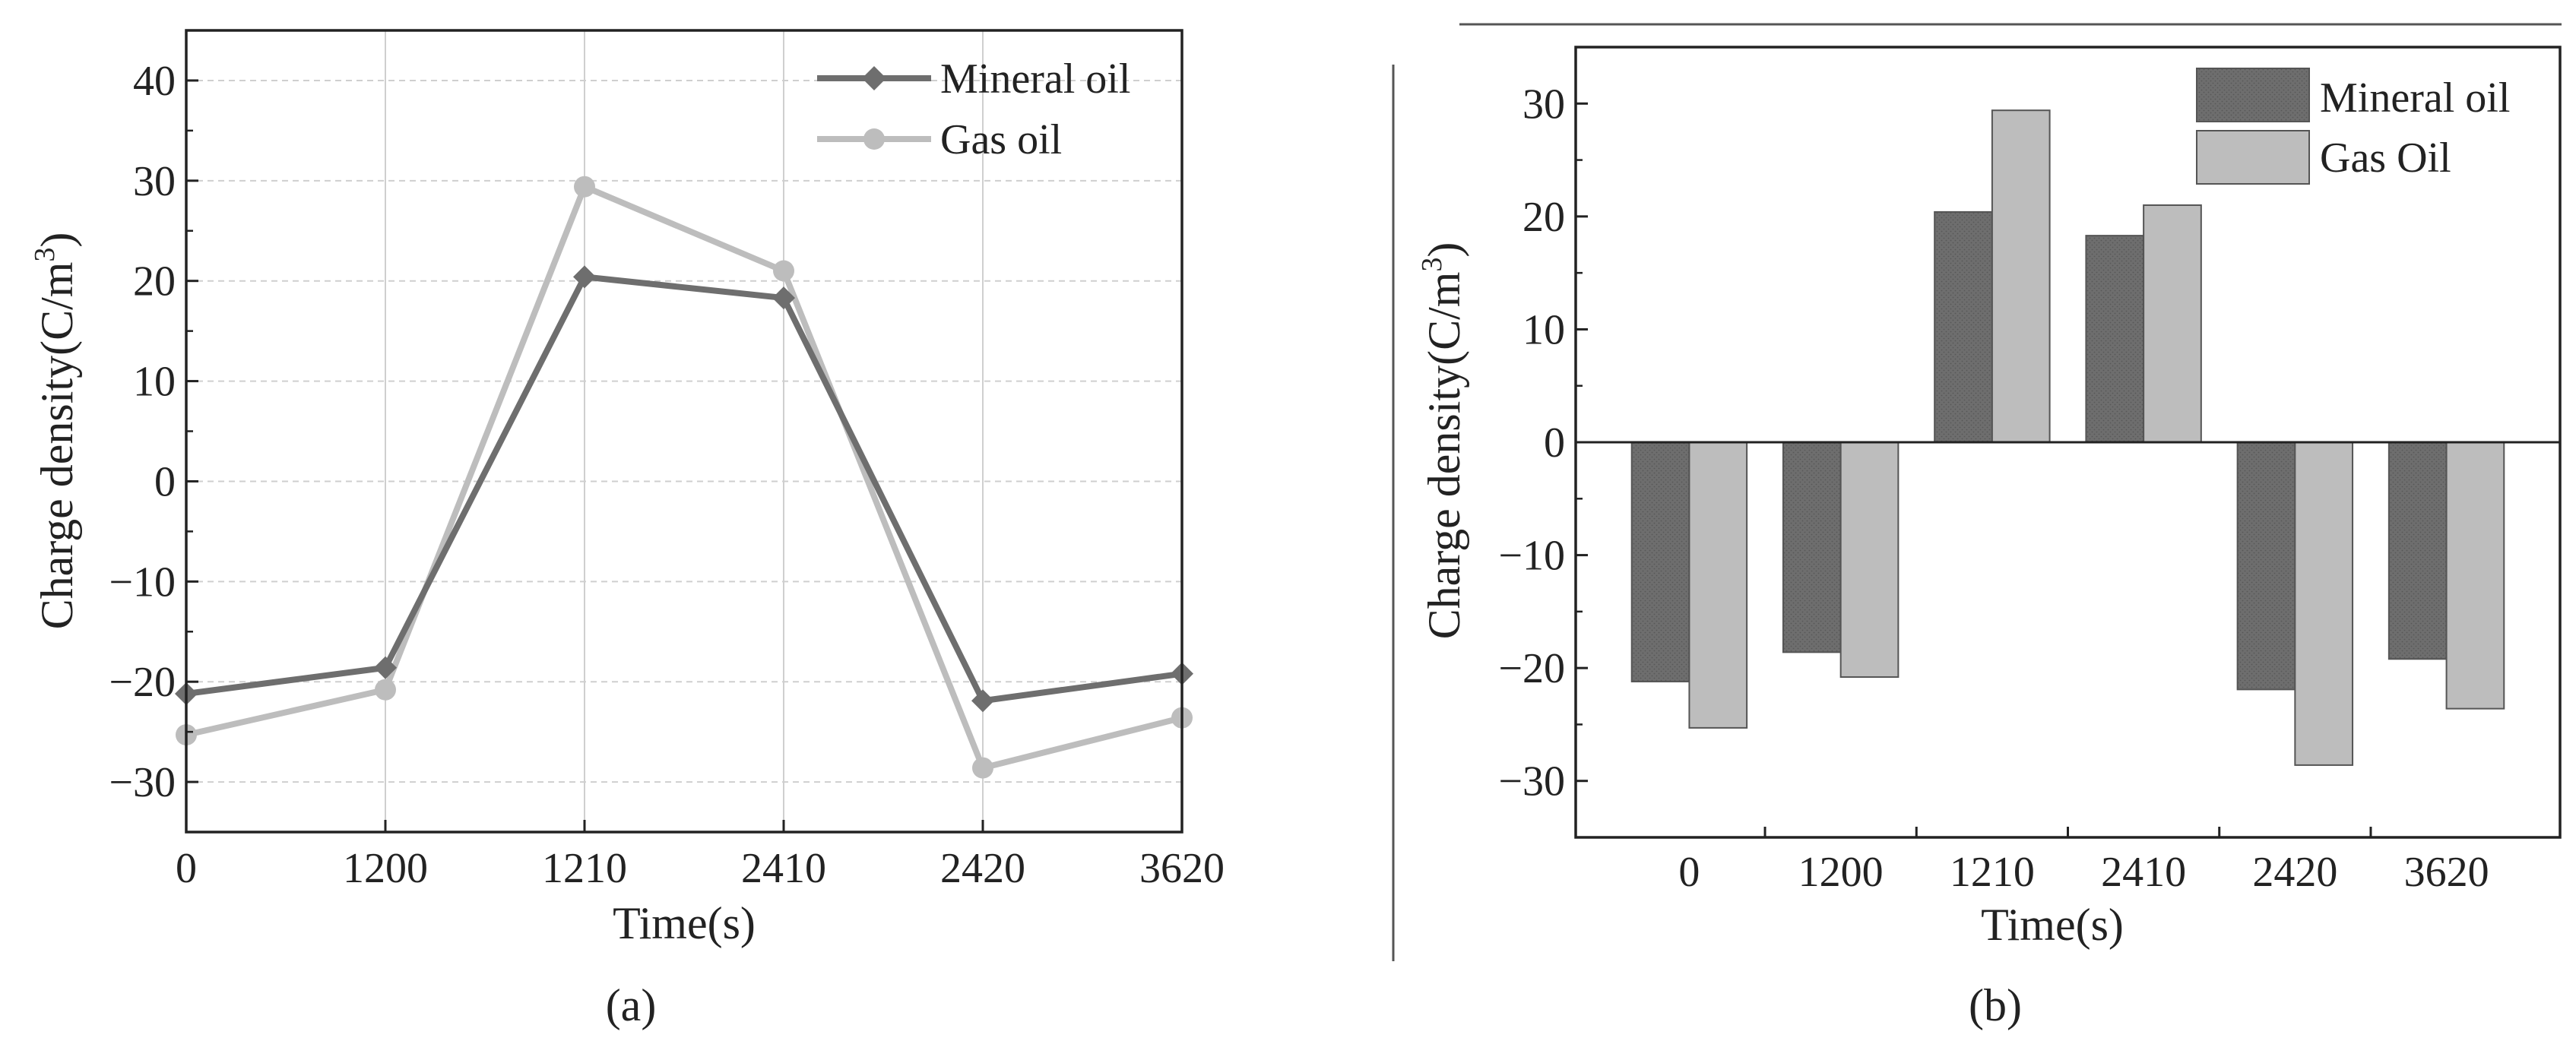 This screenshot has width=2576, height=1041. What do you see at coordinates (2385, 158) in the screenshot?
I see `legend-label-gas-oil: Gas Oil` at bounding box center [2385, 158].